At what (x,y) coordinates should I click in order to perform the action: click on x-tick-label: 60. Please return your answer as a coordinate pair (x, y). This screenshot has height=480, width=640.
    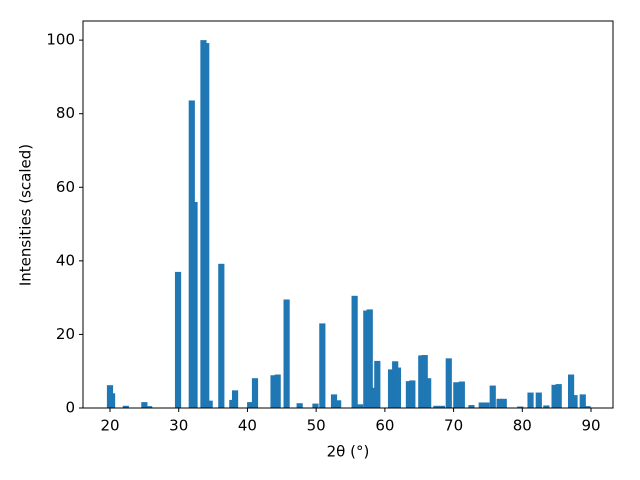
    Looking at the image, I should click on (384, 426).